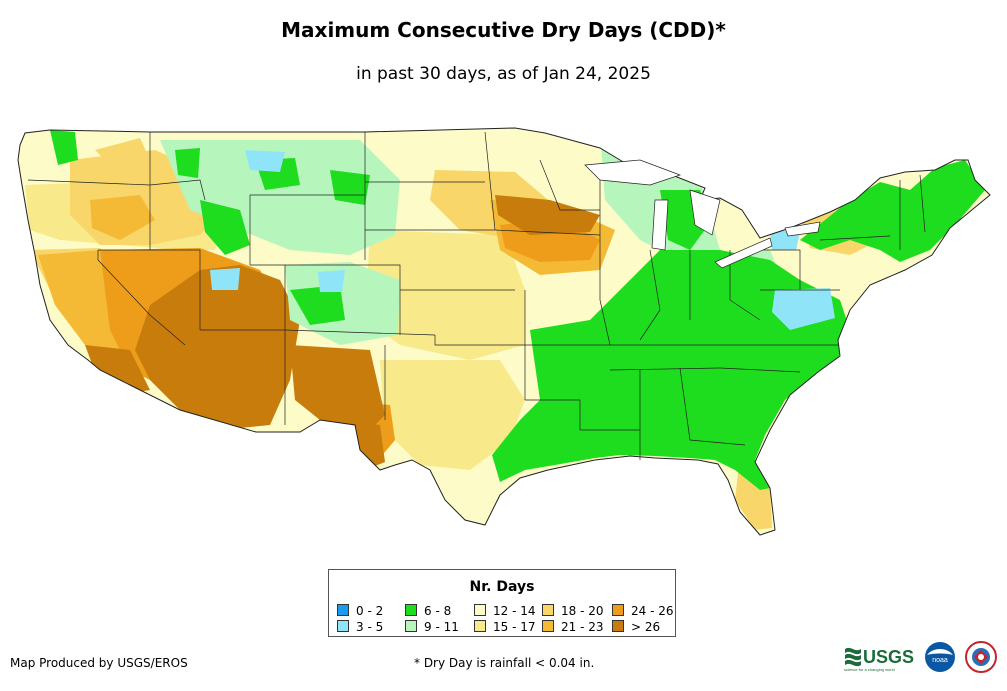 The width and height of the screenshot is (1007, 691). Describe the element at coordinates (360, 627) in the screenshot. I see `legend-item-3-5: 3 - 5` at that location.